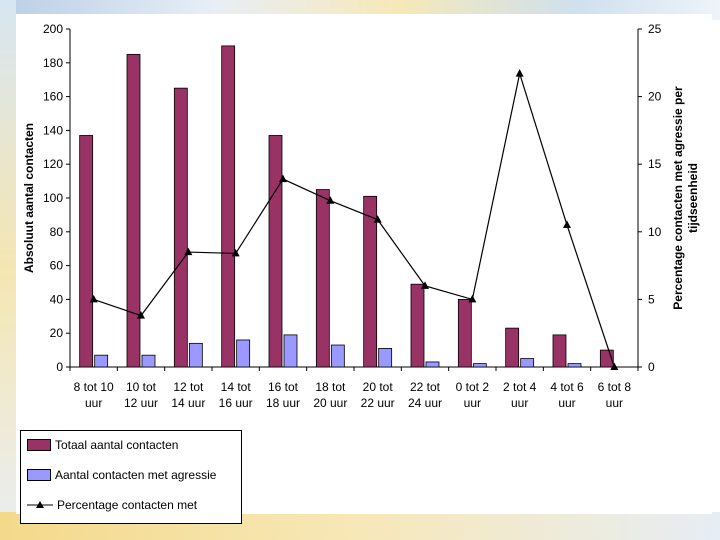  What do you see at coordinates (8, 270) in the screenshot?
I see `slide-left-decoration` at bounding box center [8, 270].